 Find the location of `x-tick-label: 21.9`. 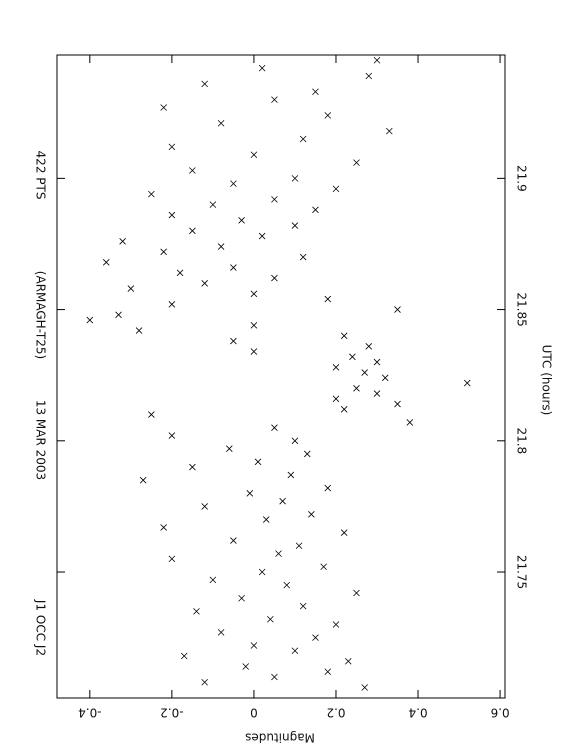

x-tick-label: 21.9 is located at coordinates (522, 178).